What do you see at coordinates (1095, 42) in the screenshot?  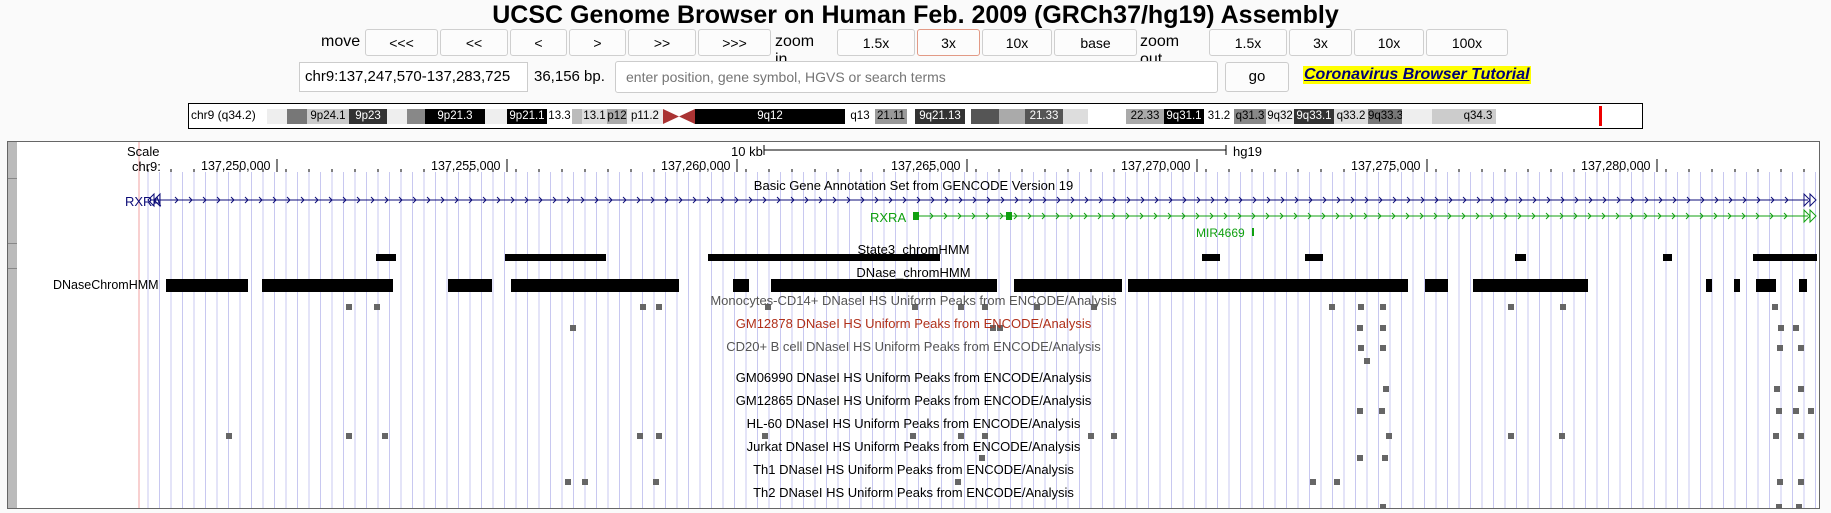 I see `zoom-base-button: base` at bounding box center [1095, 42].